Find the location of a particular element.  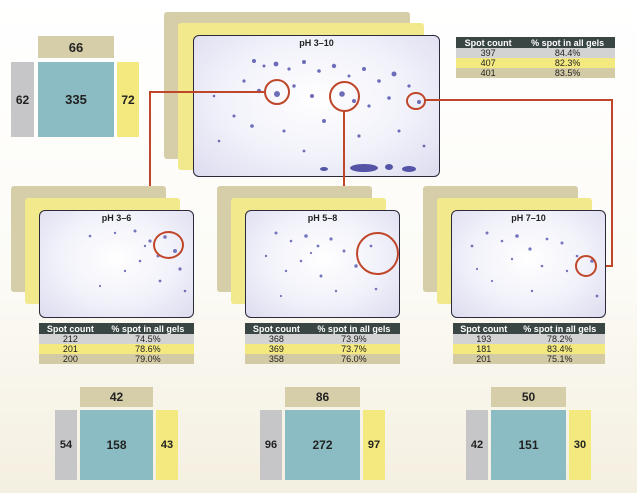

spot-count-cell: 401 is located at coordinates (488, 73).